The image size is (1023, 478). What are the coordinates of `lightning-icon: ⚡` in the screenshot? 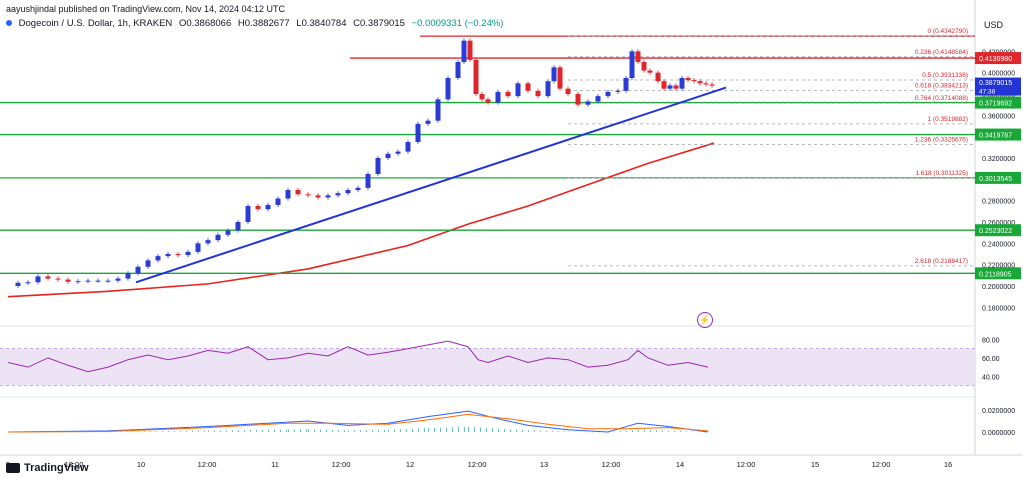 It's located at (705, 320).